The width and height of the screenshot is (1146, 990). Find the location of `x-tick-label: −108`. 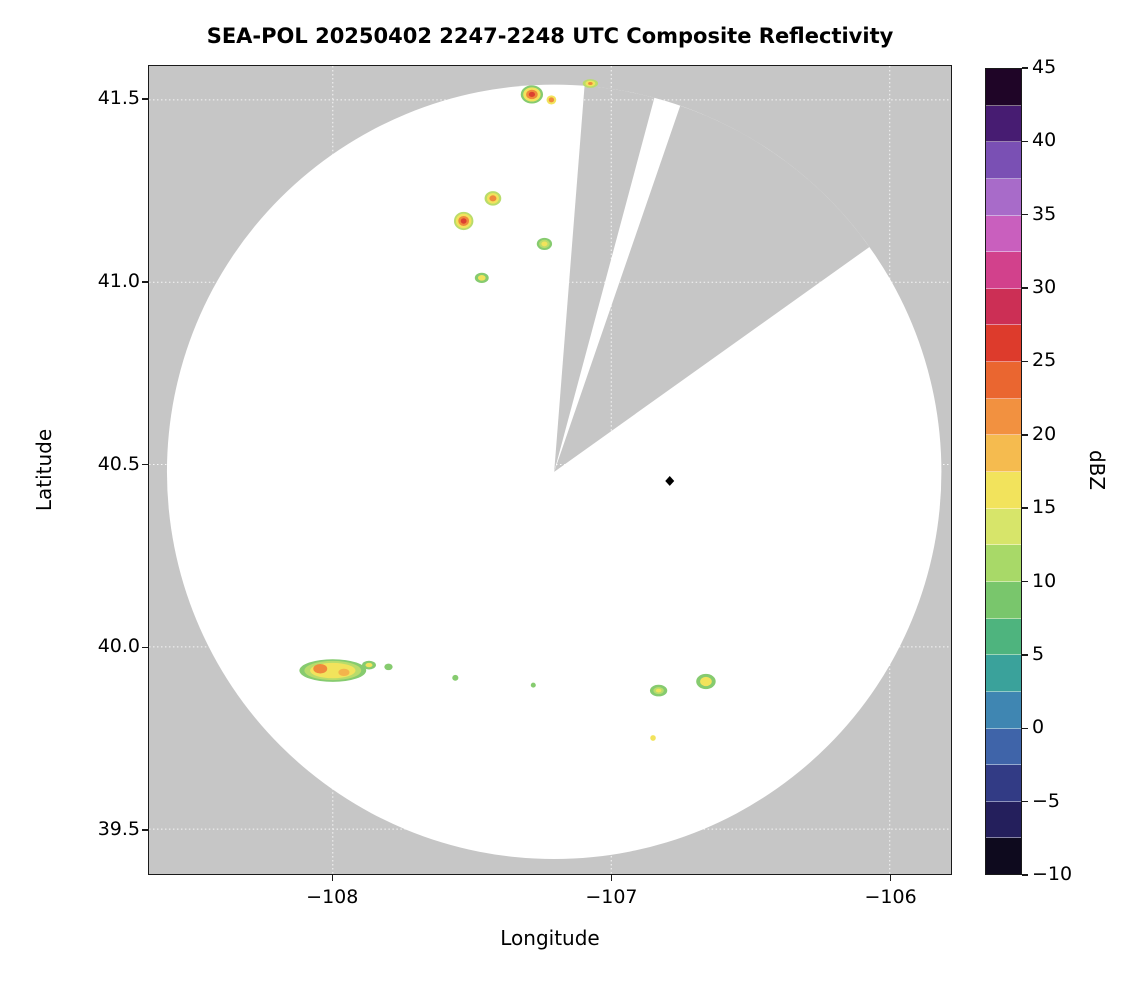

x-tick-label: −108 is located at coordinates (332, 897).